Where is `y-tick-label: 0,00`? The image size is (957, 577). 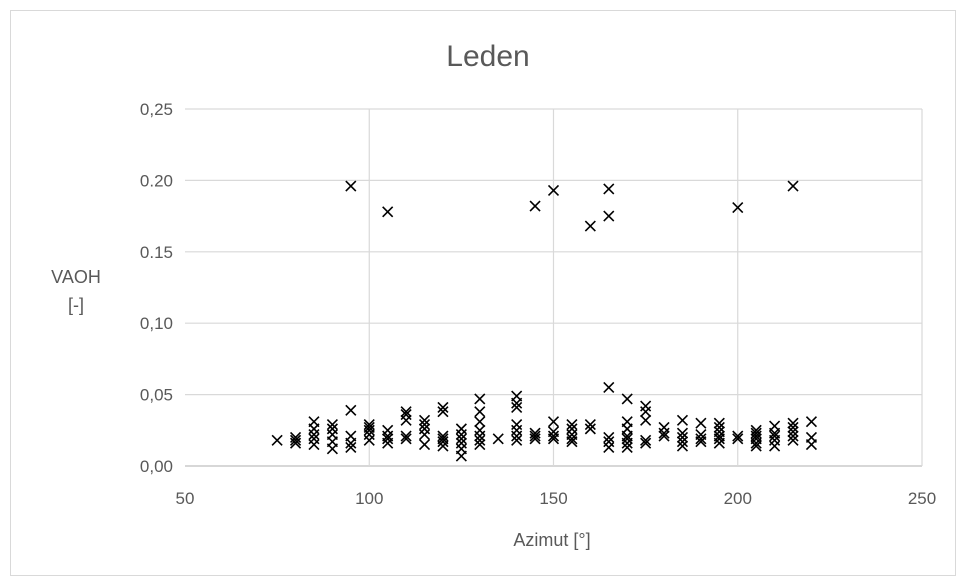 y-tick-label: 0,00 is located at coordinates (156, 466).